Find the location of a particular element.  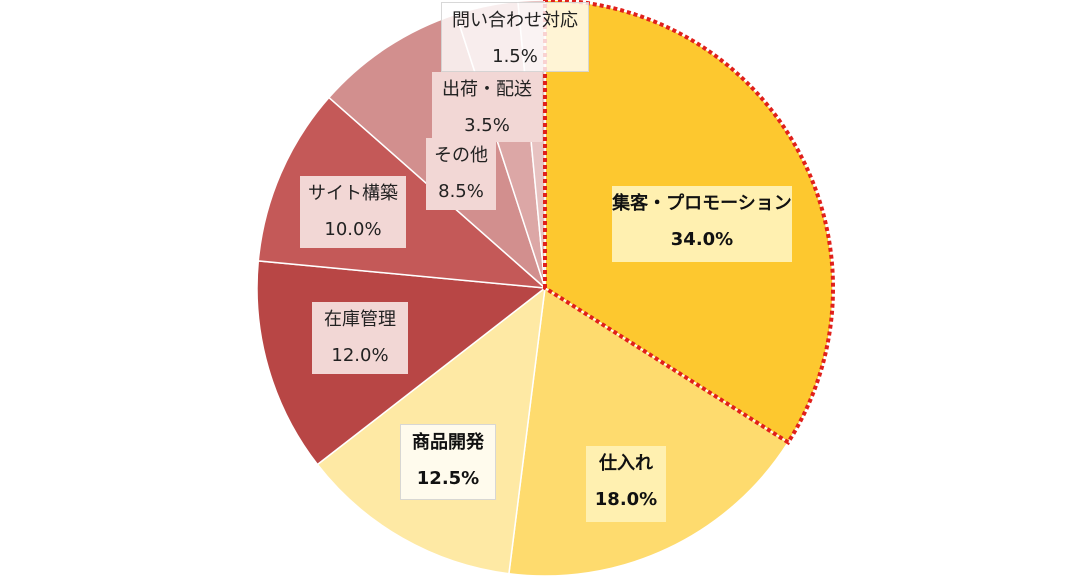

label-product-dev-name: 商品開発 is located at coordinates (448, 442).